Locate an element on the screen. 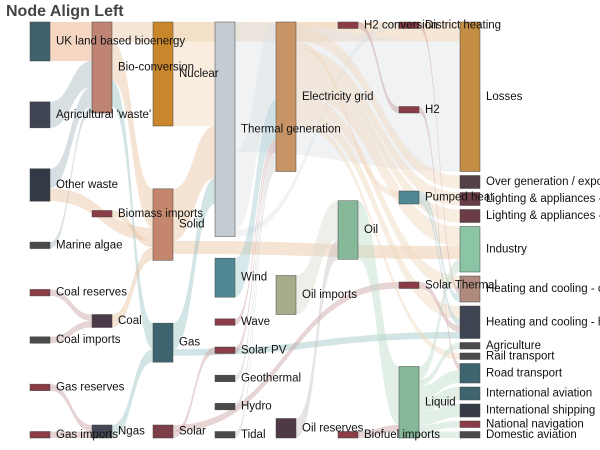  node-light2 is located at coordinates (470, 216).